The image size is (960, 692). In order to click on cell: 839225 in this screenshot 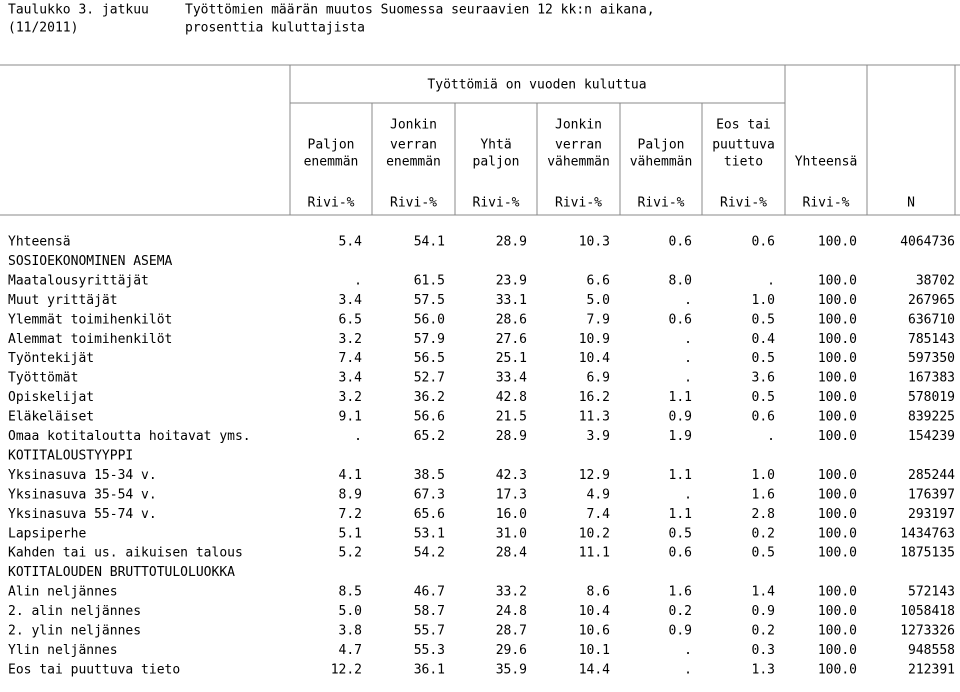, I will do `click(931, 417)`.